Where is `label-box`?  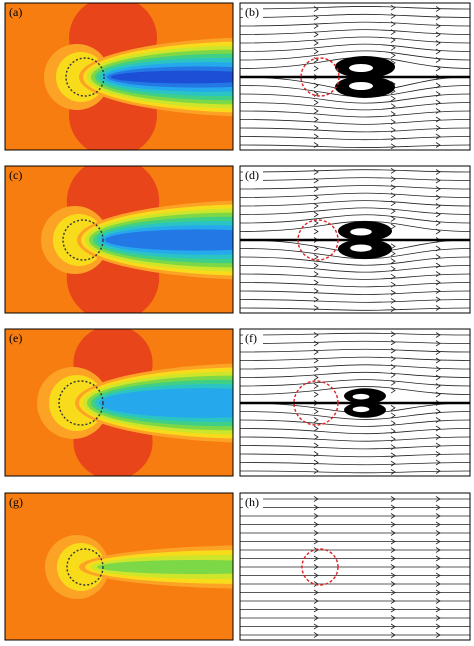 label-box is located at coordinates (253, 503).